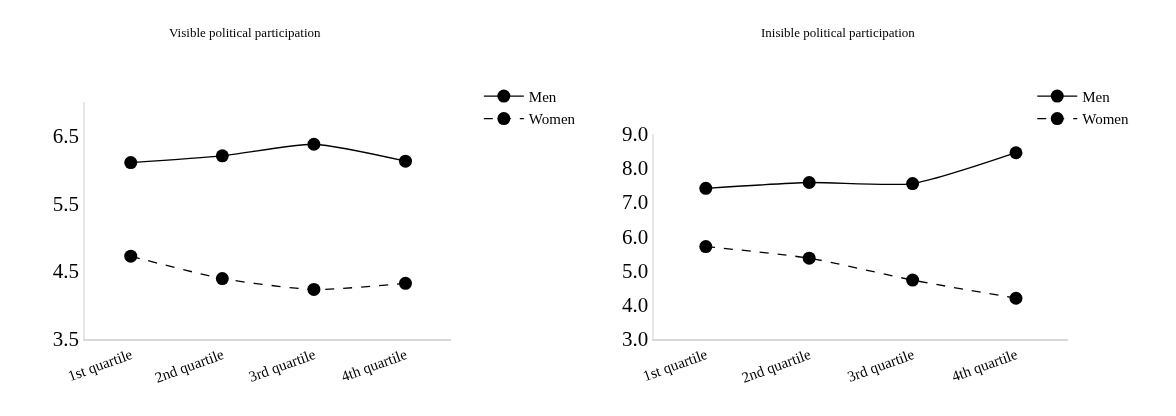  I want to click on y-tick-label: 4.5, so click(66, 271).